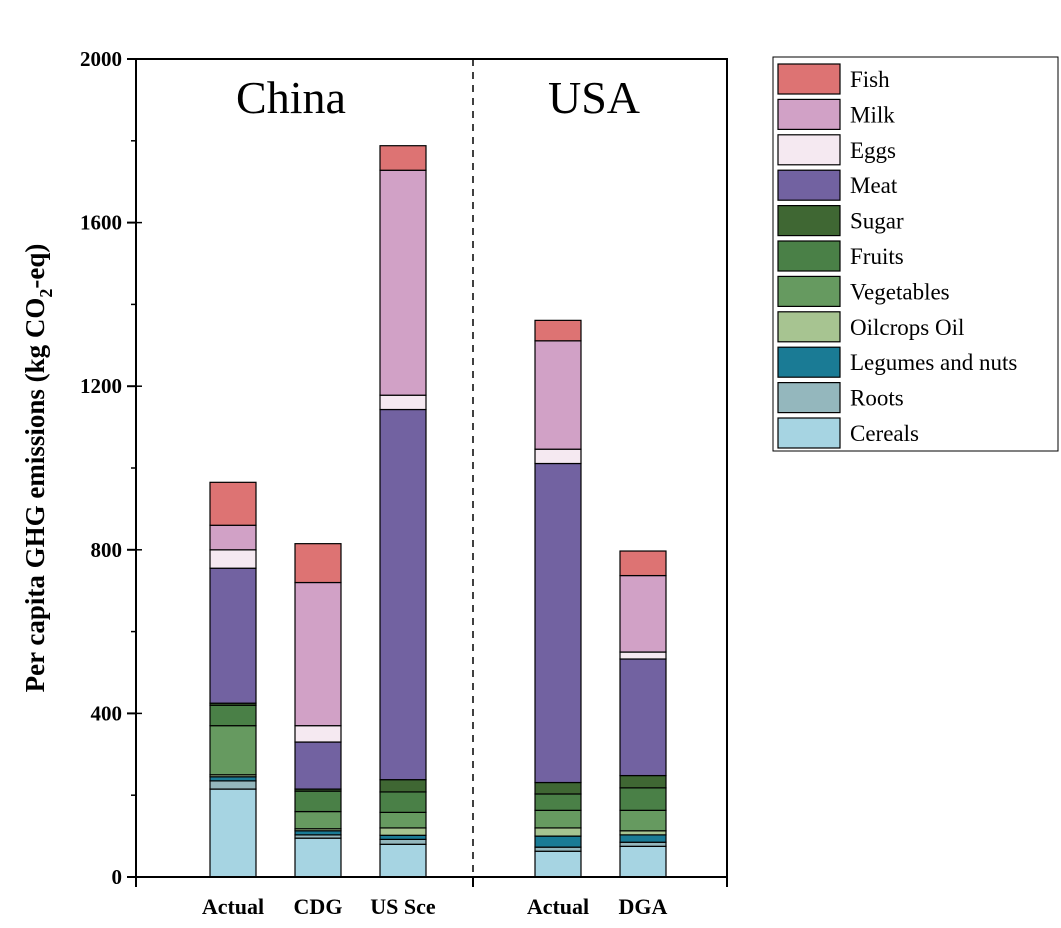 This screenshot has height=928, width=1061. What do you see at coordinates (643, 655) in the screenshot?
I see `bar-segment-5-eggs` at bounding box center [643, 655].